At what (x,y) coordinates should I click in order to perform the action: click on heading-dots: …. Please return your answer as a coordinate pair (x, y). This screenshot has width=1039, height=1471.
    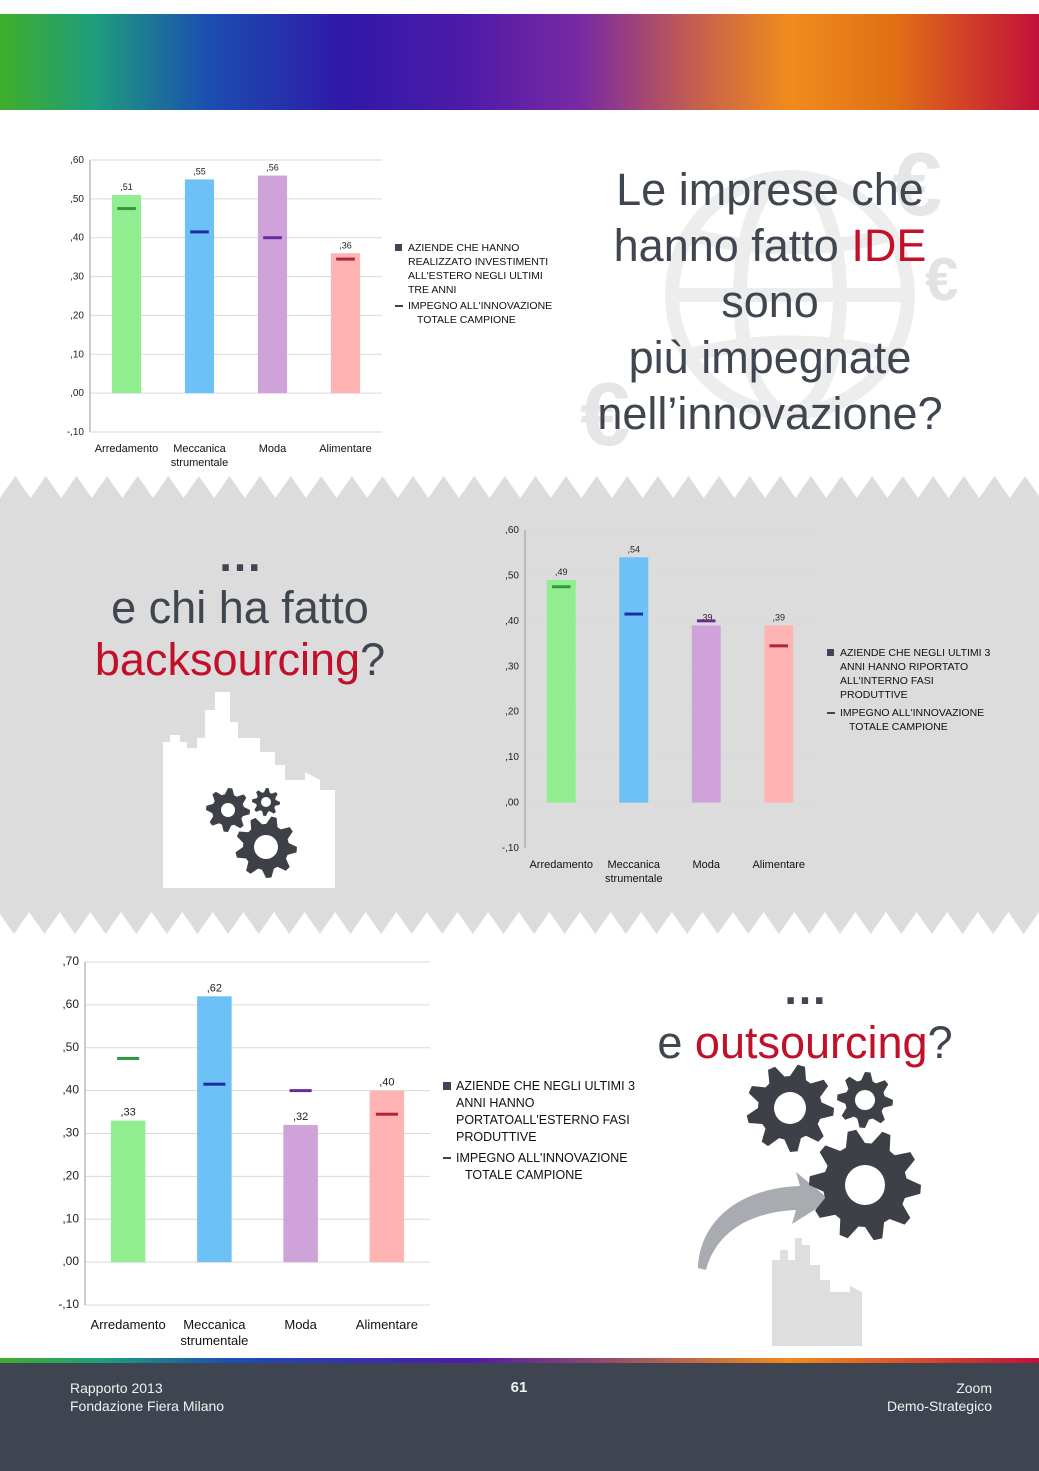
    Looking at the image, I should click on (805, 988).